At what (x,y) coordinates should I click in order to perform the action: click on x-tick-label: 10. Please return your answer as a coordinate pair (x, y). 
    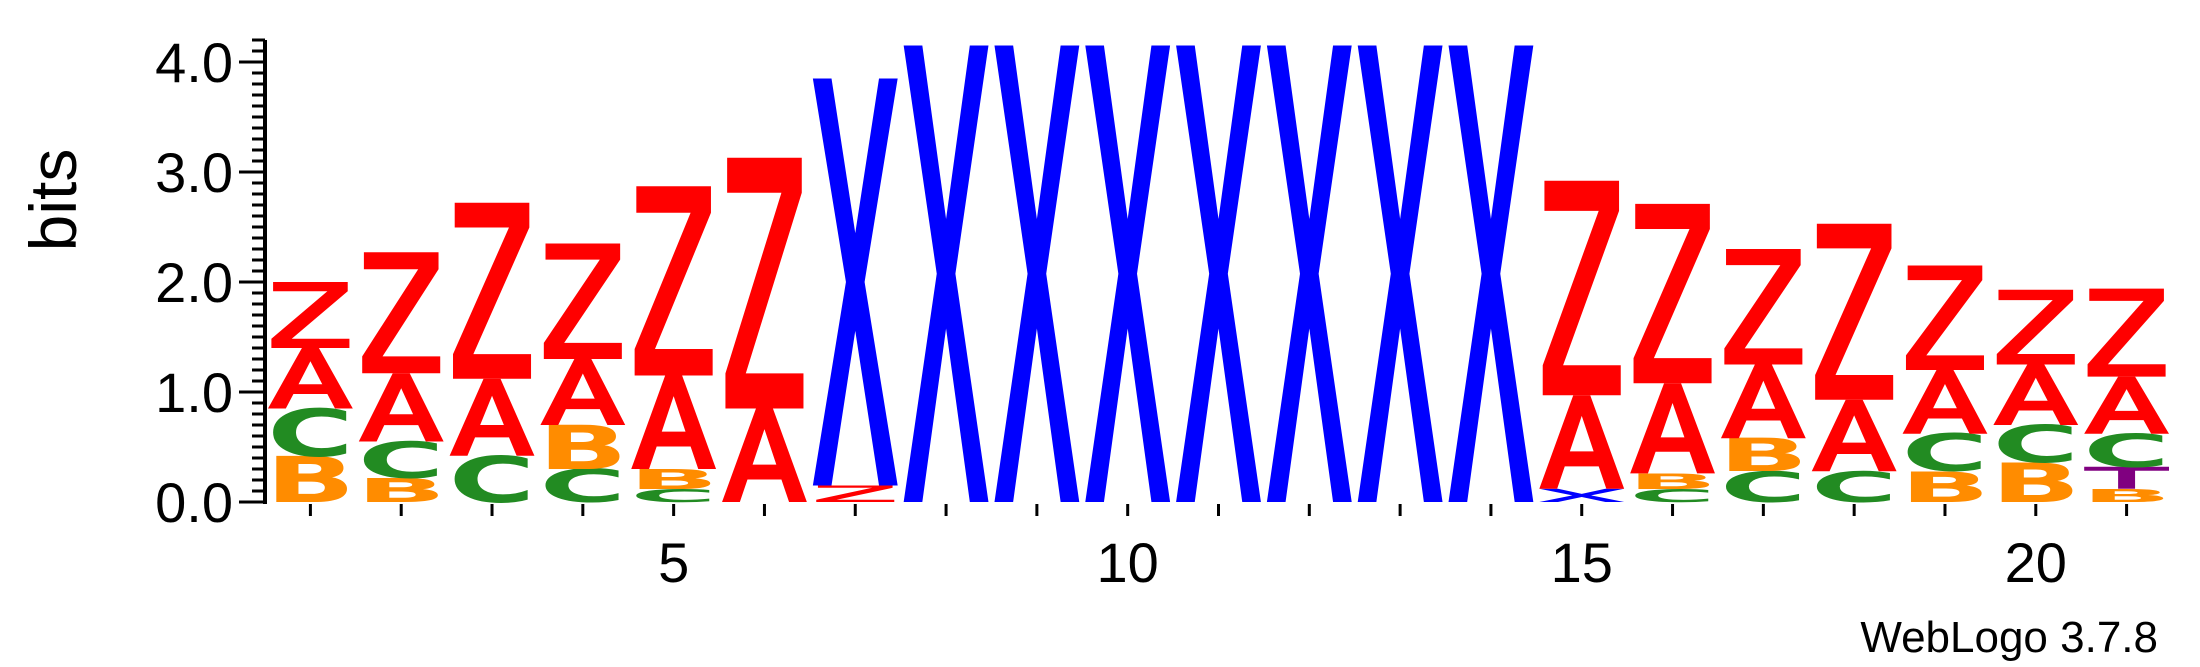
    Looking at the image, I should click on (1128, 562).